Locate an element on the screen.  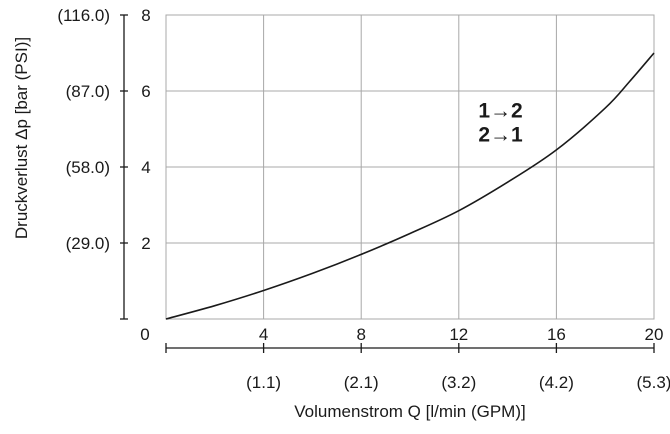
x-tick-label-secondary: (1.1) is located at coordinates (263, 382).